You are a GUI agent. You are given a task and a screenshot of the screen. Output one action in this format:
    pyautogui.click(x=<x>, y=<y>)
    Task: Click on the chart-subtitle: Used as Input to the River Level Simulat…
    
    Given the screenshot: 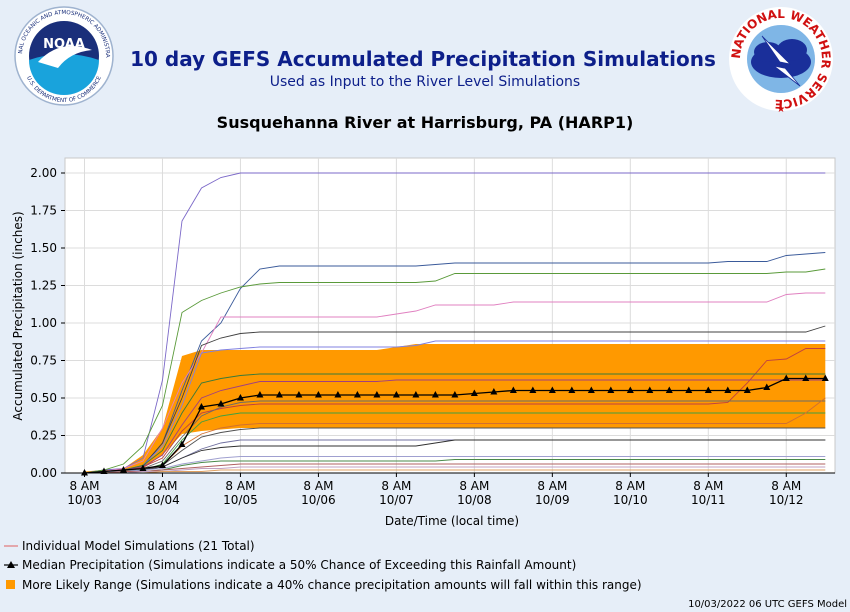 What is the action you would take?
    pyautogui.click(x=425, y=82)
    